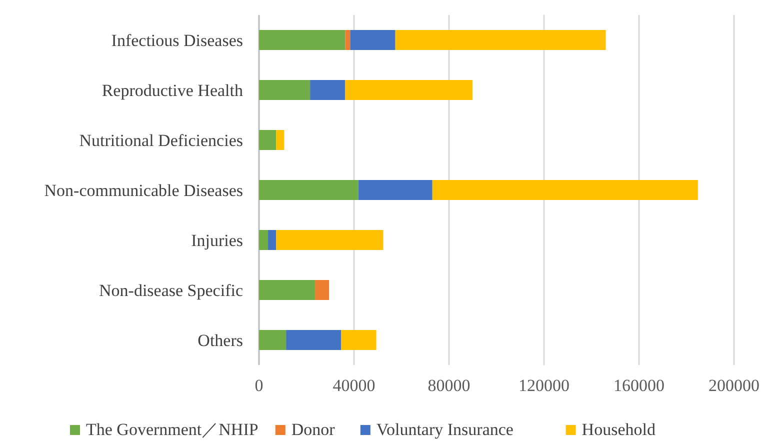  Describe the element at coordinates (217, 240) in the screenshot. I see `y-tick-label: Injuries` at that location.